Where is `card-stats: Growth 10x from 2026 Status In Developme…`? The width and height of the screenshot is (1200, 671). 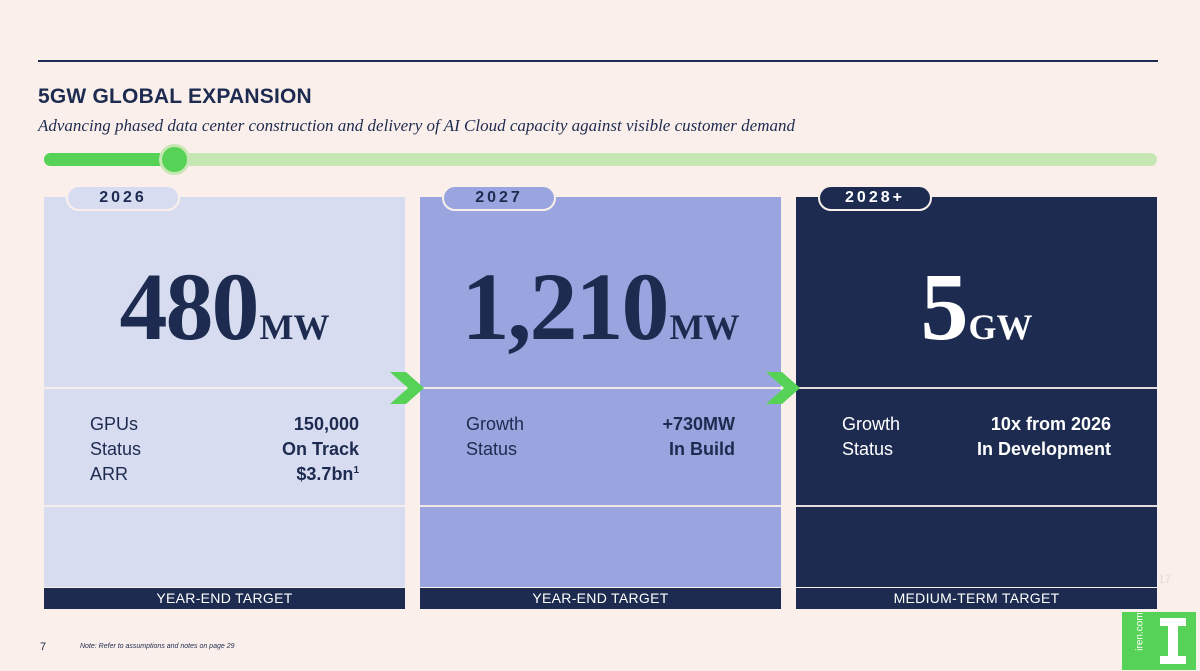
card-stats: Growth 10x from 2026 Status In Developme… is located at coordinates (976, 437).